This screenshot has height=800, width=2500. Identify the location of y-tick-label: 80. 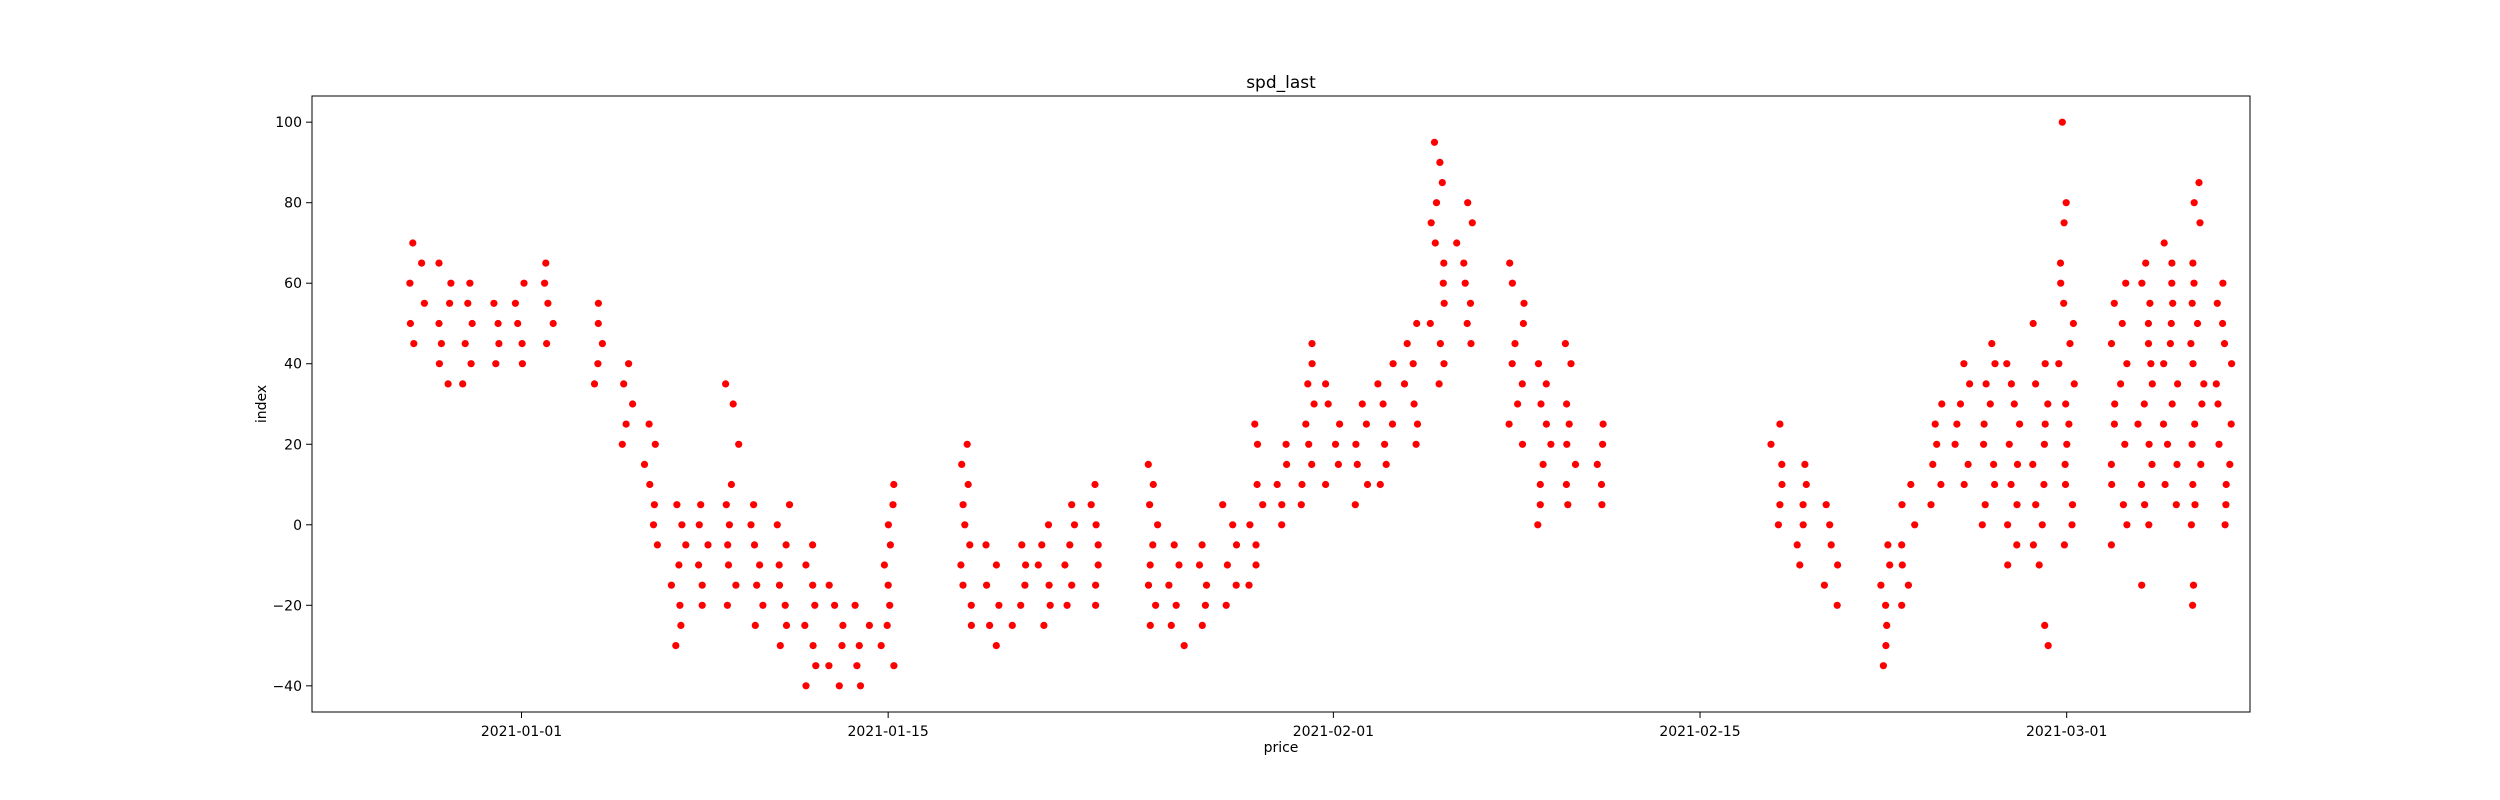
(293, 204).